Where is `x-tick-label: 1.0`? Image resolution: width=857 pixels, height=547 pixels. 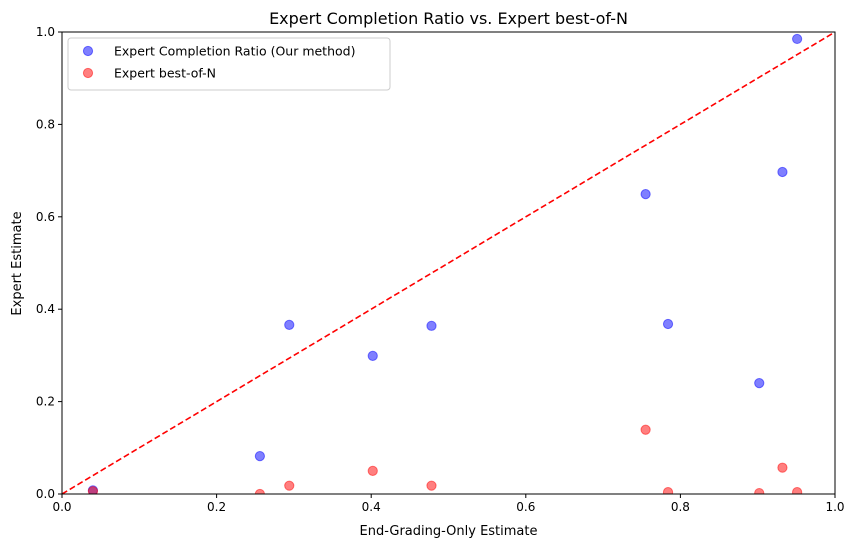 x-tick-label: 1.0 is located at coordinates (834, 507).